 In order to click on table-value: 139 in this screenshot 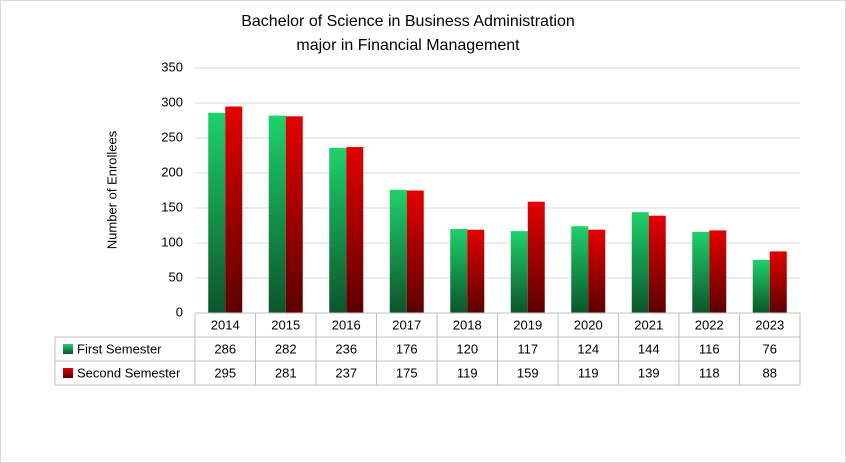, I will do `click(649, 372)`.